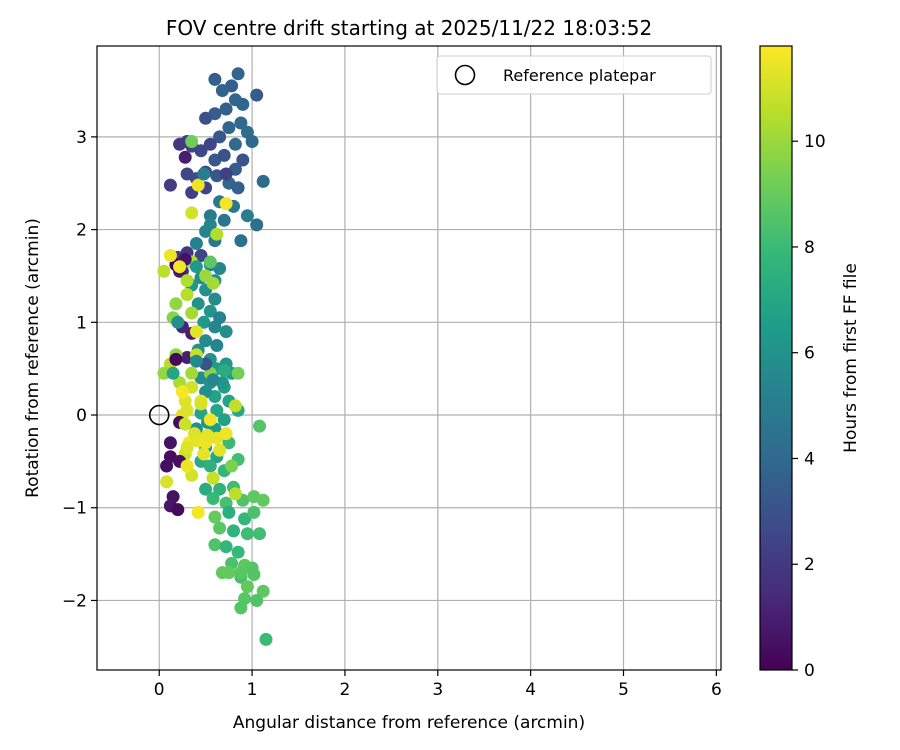 The width and height of the screenshot is (900, 750). What do you see at coordinates (438, 685) in the screenshot?
I see `x-axis: 0 1 2 3 4 5 6` at bounding box center [438, 685].